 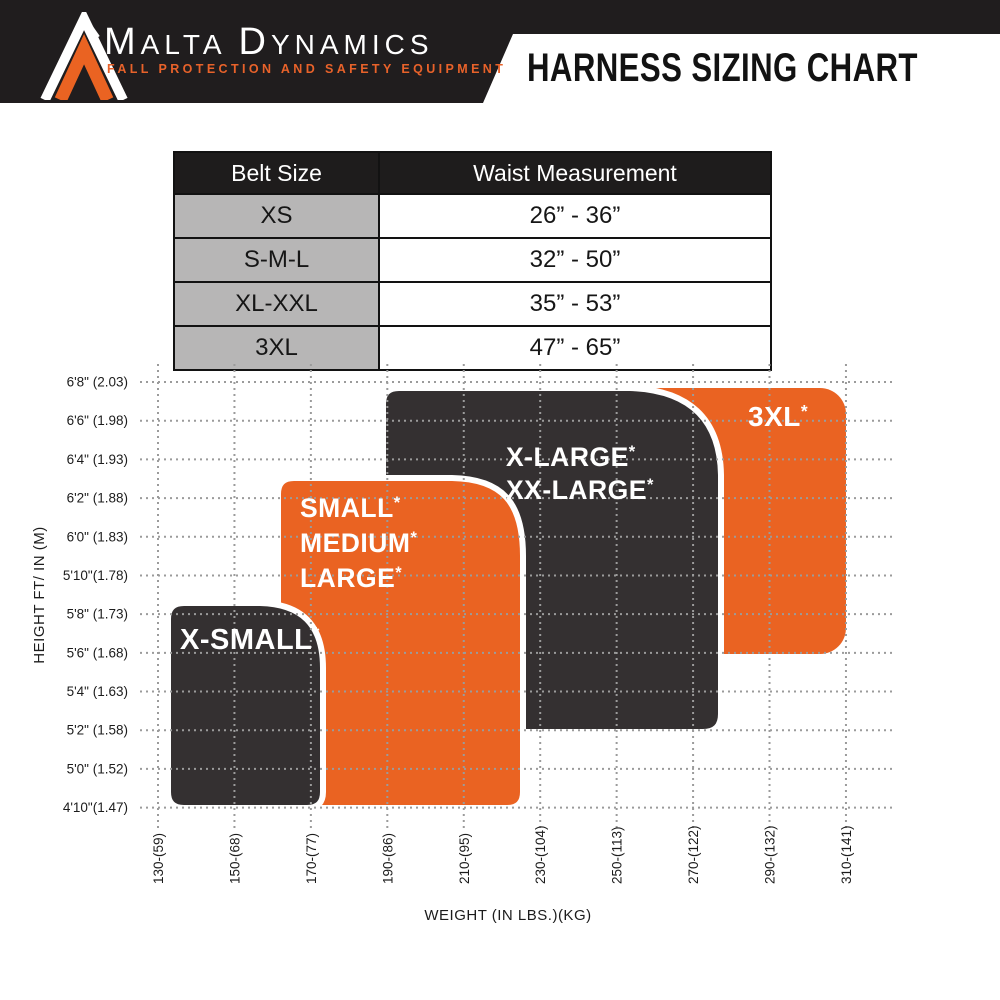 I want to click on belt-size-value: S-M-L, so click(x=276, y=260).